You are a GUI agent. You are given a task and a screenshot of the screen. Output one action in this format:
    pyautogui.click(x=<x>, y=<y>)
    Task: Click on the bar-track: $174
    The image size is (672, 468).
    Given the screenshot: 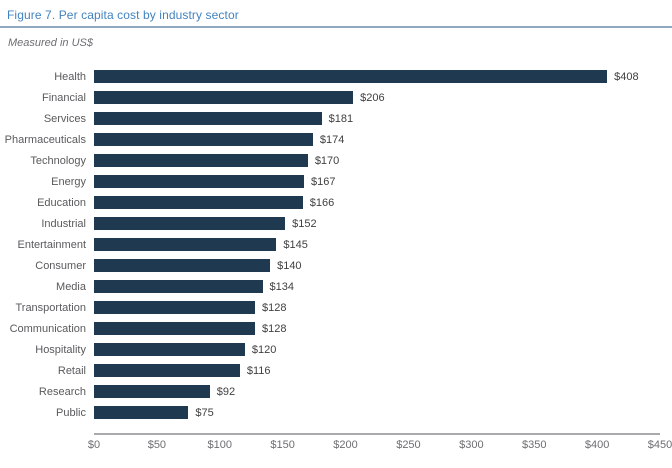 What is the action you would take?
    pyautogui.click(x=377, y=139)
    